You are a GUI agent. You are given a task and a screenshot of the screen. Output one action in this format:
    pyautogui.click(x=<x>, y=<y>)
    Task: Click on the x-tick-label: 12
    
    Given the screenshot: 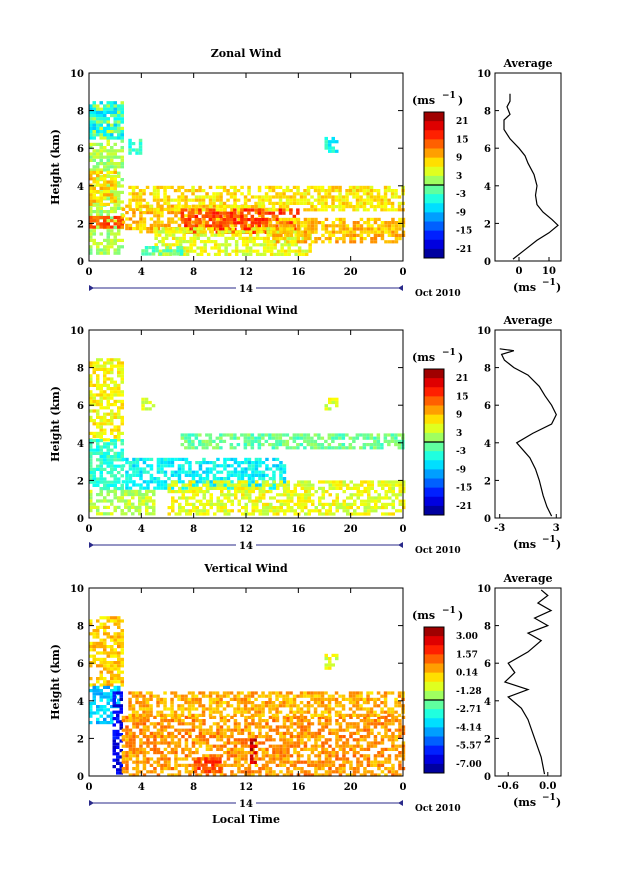 What is the action you would take?
    pyautogui.click(x=246, y=529)
    